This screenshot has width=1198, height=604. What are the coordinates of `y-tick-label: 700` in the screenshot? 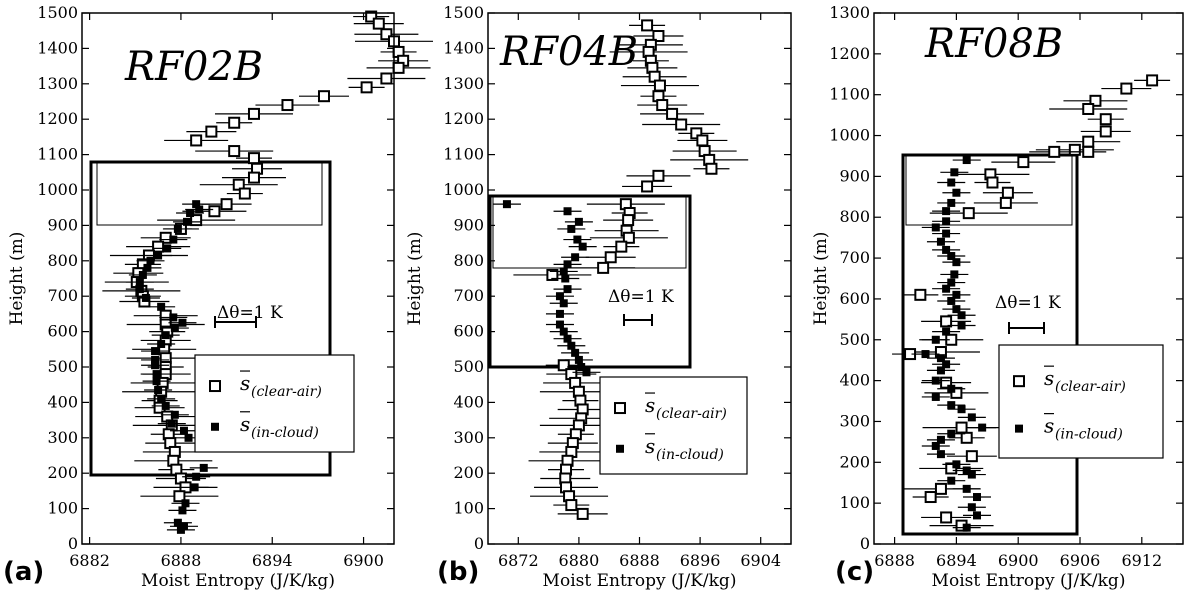 It's located at (854, 257).